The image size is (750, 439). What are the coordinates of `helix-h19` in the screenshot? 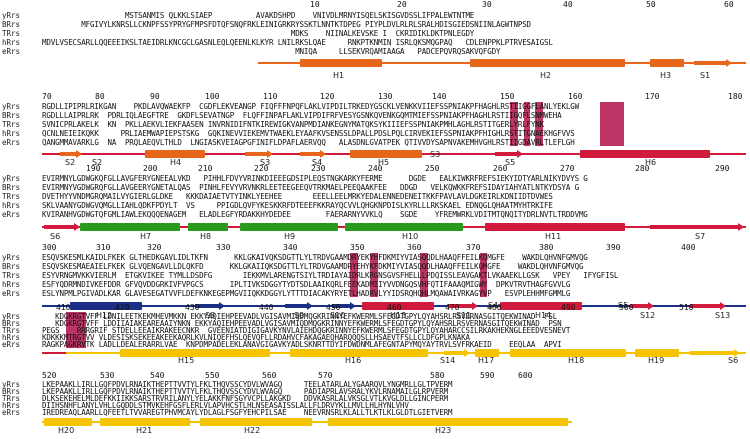 It's located at (657, 353).